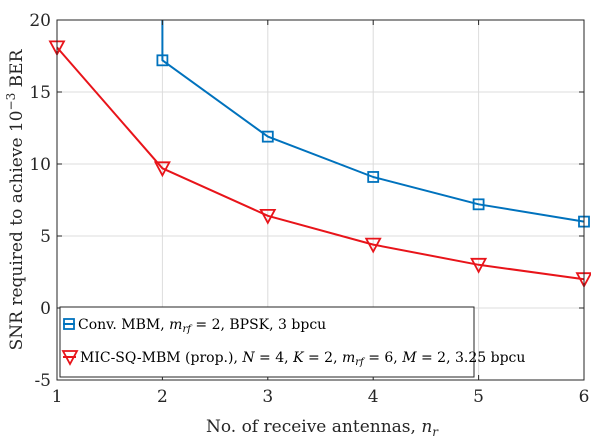 The height and width of the screenshot is (436, 591). Describe the element at coordinates (69, 324) in the screenshot. I see `legend-marker-square-icon` at that location.